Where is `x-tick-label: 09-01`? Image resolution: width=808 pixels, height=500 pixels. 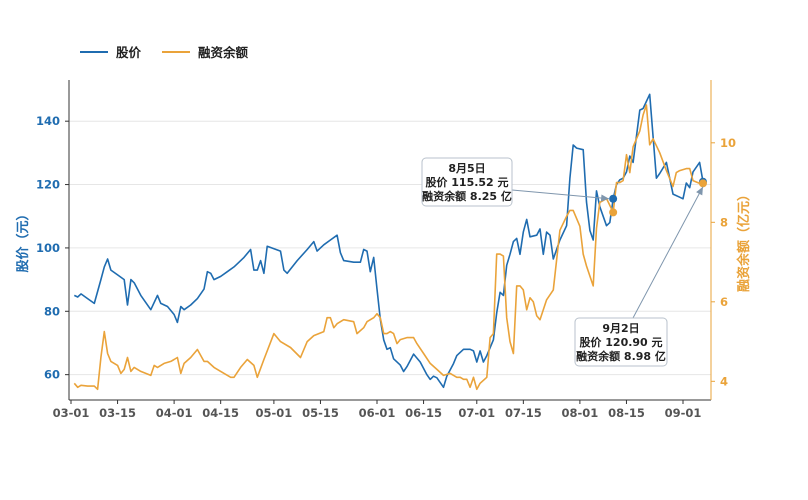
x-tick-label: 09-01 is located at coordinates (683, 413).